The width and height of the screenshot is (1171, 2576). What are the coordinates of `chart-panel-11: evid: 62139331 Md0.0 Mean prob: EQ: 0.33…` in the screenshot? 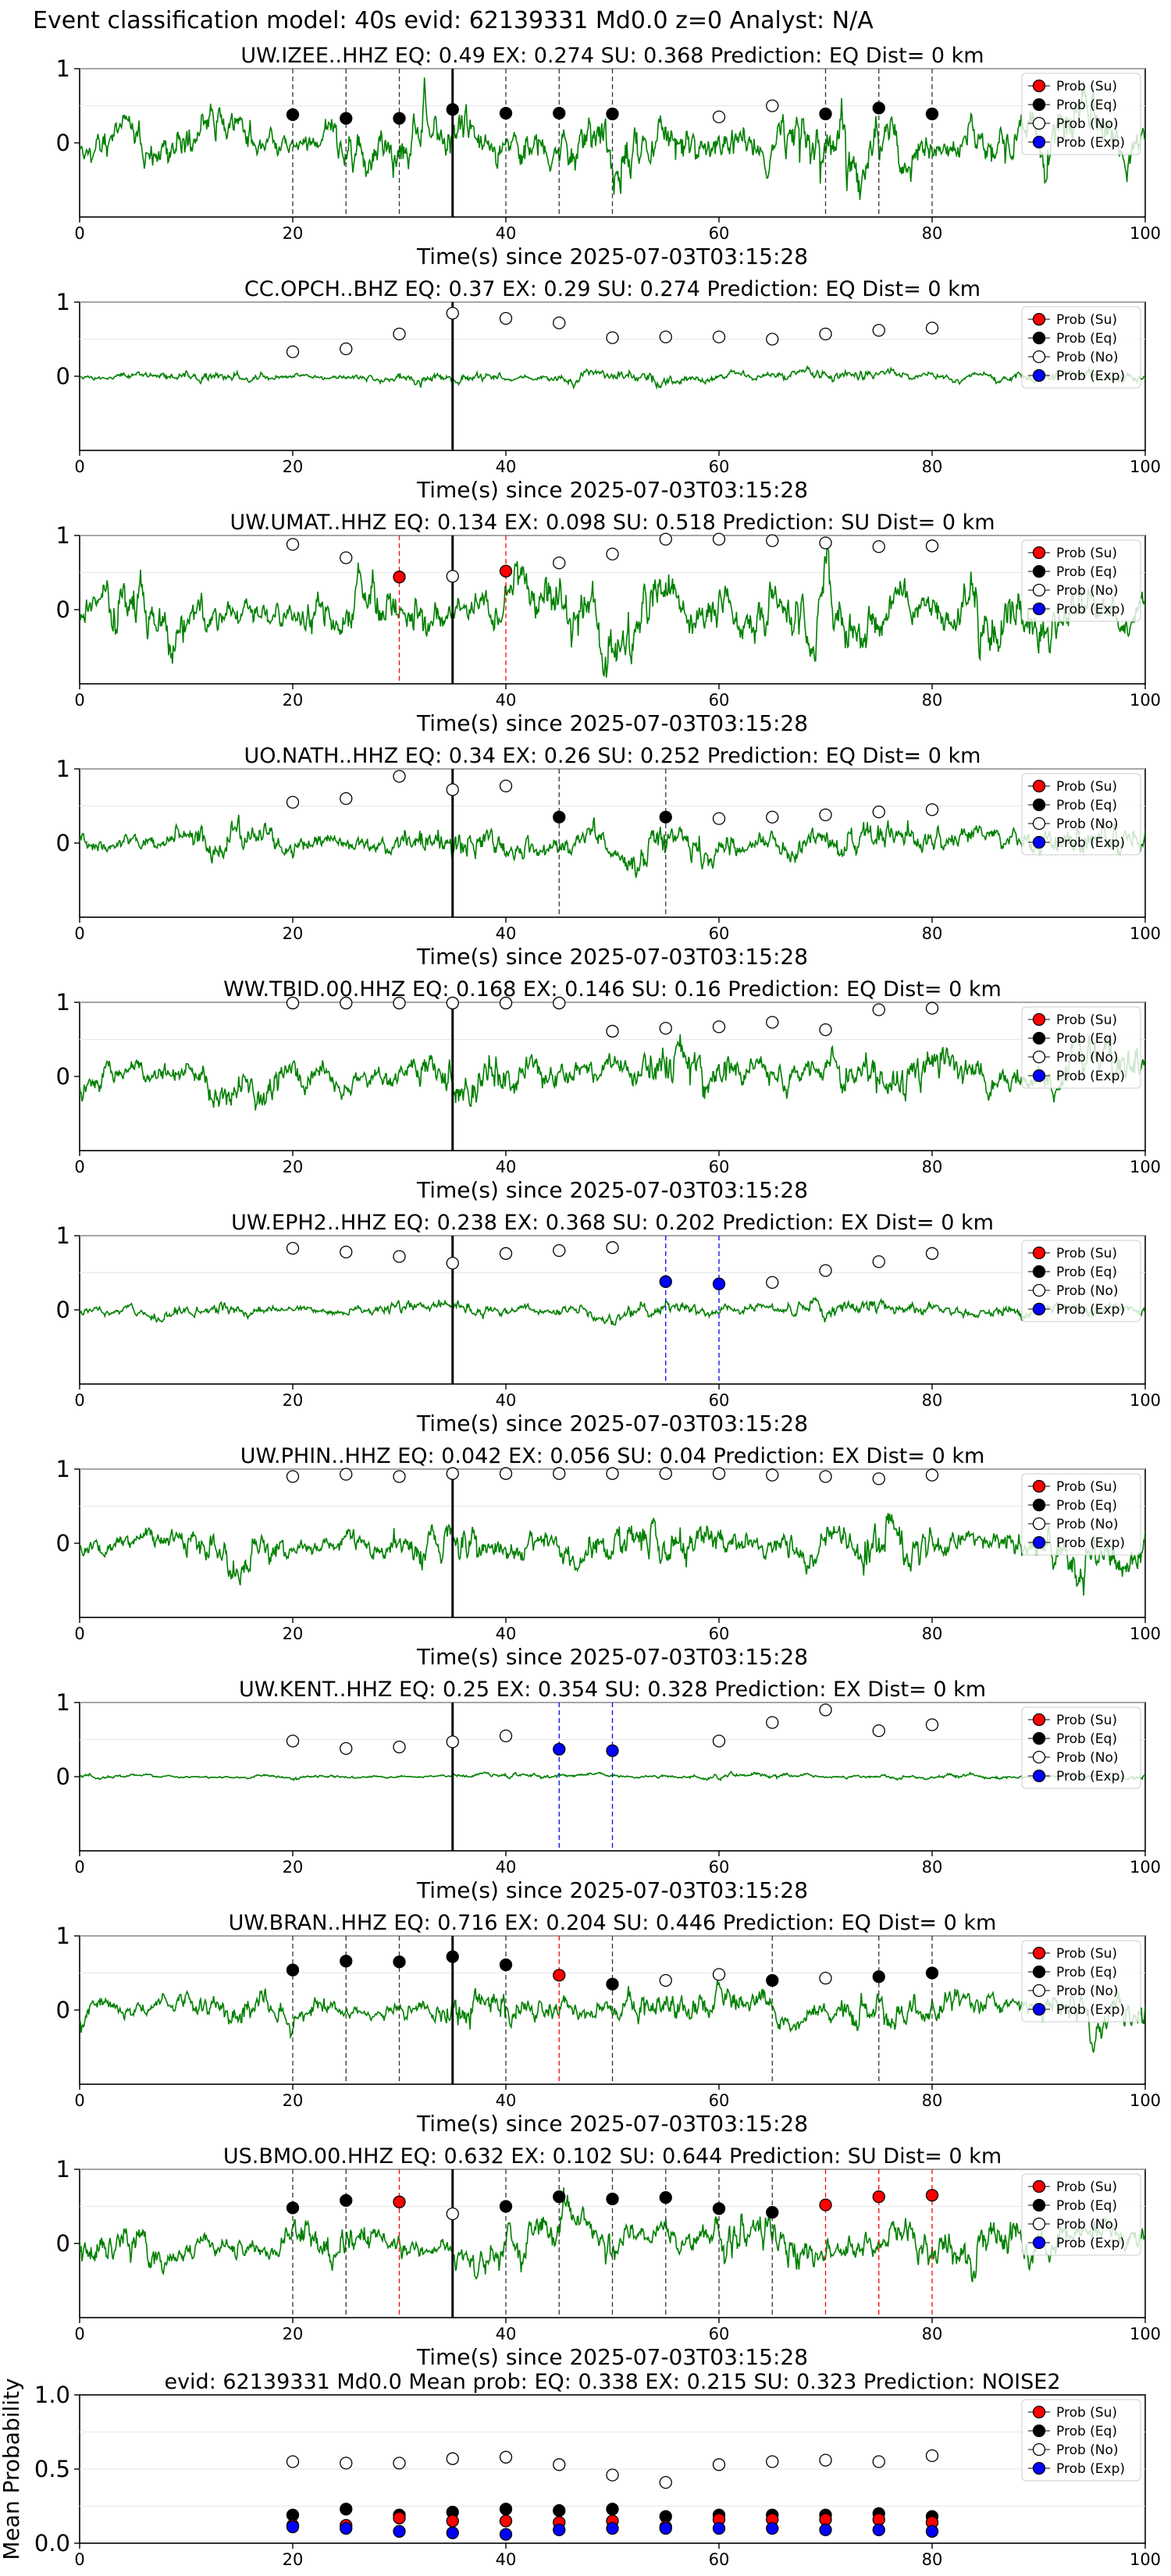 It's located at (580, 2469).